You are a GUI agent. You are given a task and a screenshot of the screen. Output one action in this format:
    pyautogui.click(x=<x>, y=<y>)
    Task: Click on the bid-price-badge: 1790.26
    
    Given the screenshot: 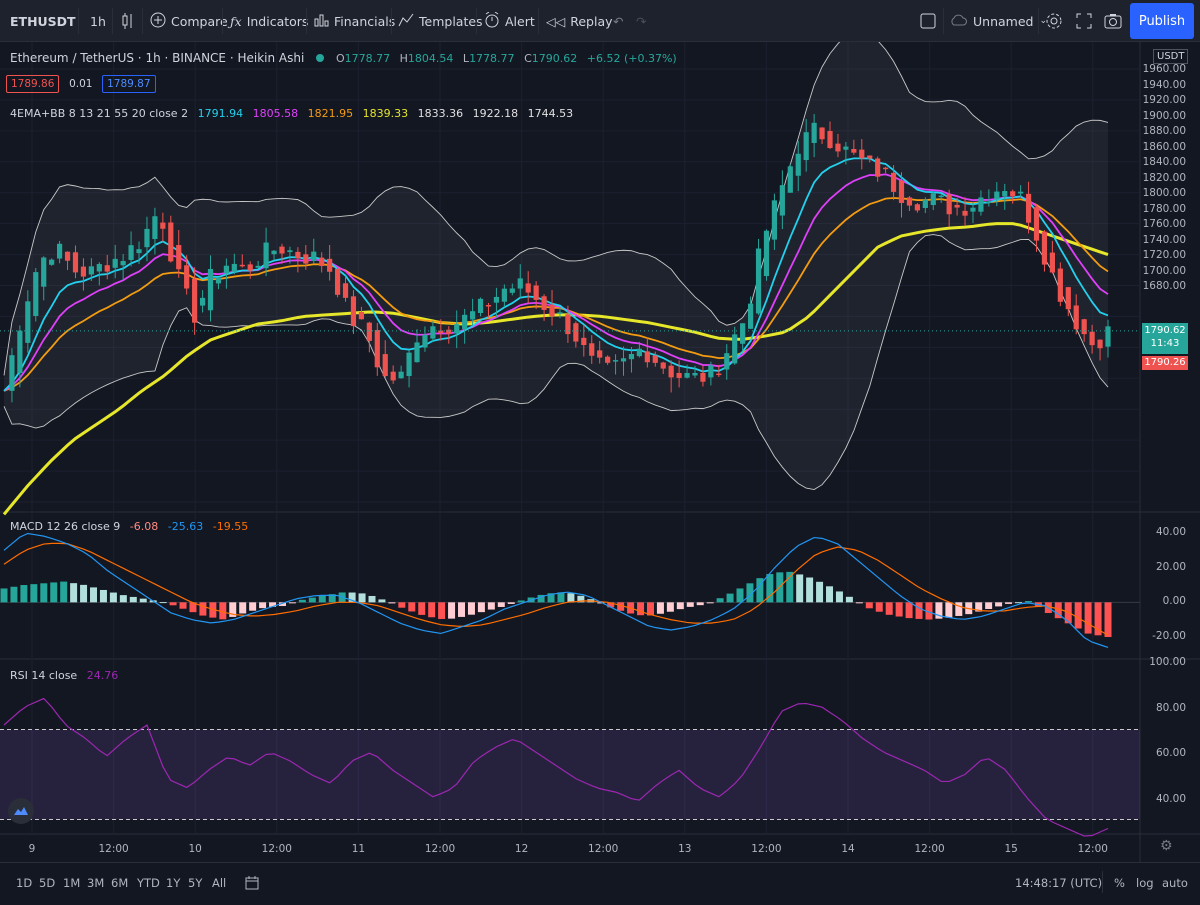 What is the action you would take?
    pyautogui.click(x=1165, y=363)
    